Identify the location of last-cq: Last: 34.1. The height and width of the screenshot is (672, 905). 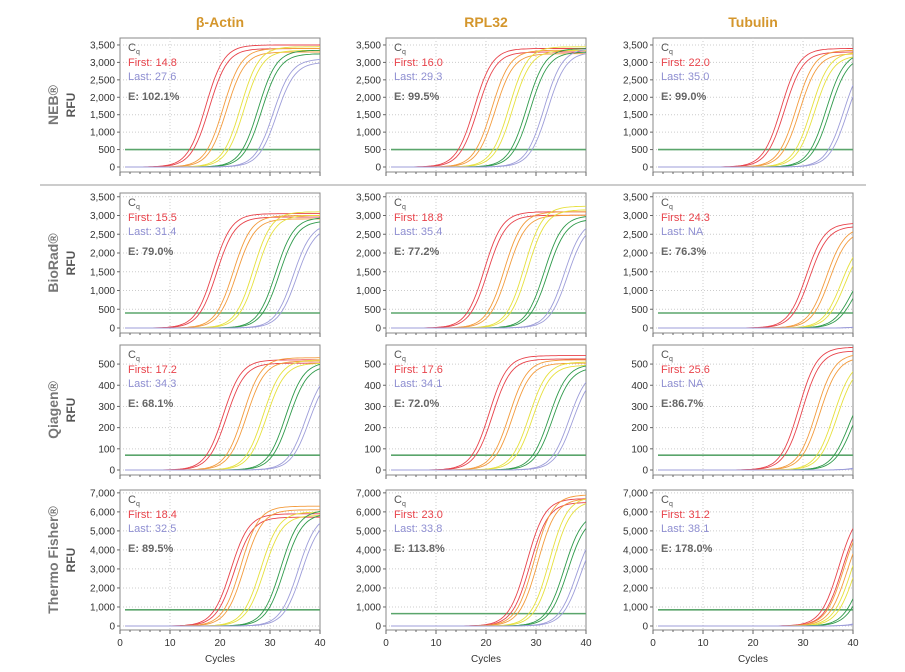
(418, 384).